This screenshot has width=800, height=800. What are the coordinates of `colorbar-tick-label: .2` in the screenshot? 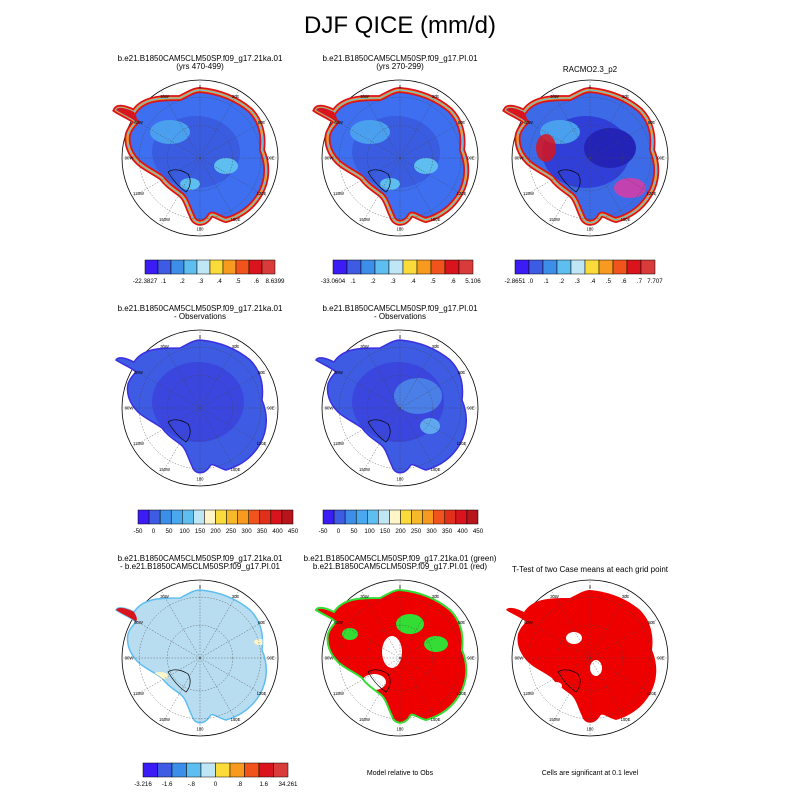 It's located at (373, 281).